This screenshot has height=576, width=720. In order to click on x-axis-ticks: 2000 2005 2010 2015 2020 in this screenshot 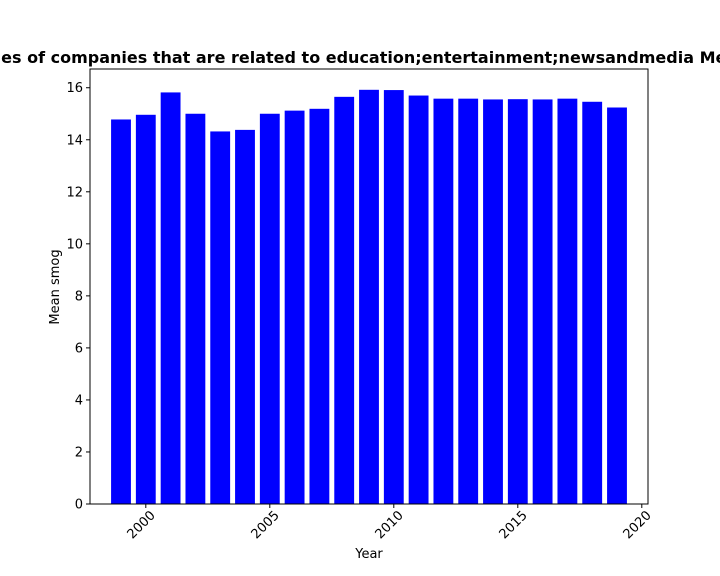, I will do `click(390, 523)`.